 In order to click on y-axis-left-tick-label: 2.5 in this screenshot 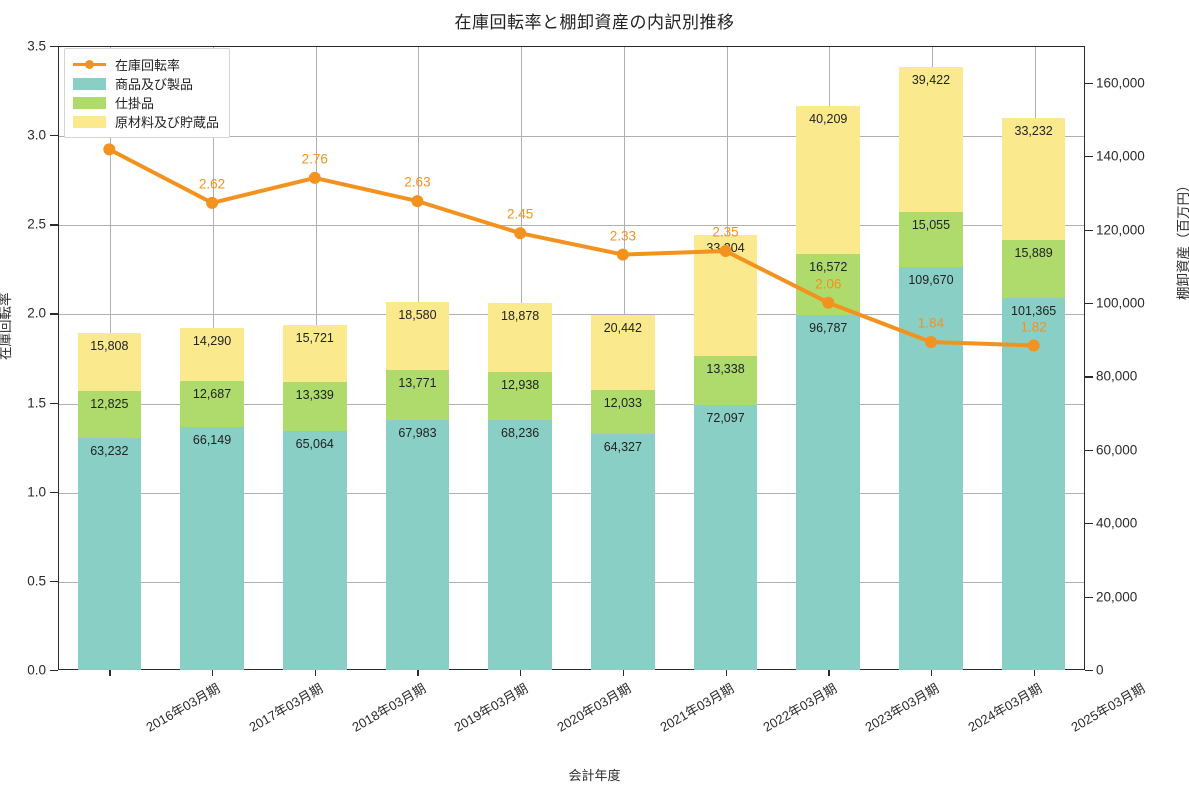, I will do `click(36, 224)`.